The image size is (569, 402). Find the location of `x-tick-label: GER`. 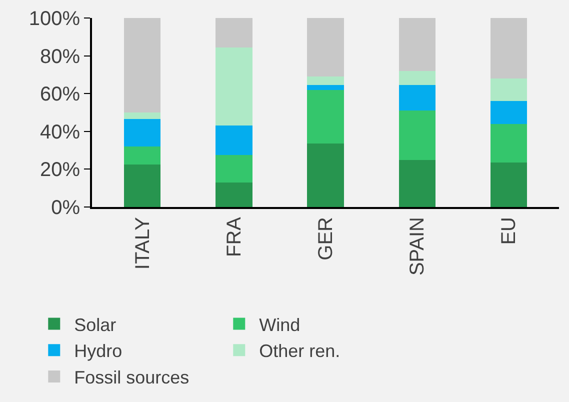

x-tick-label: GER is located at coordinates (326, 238).